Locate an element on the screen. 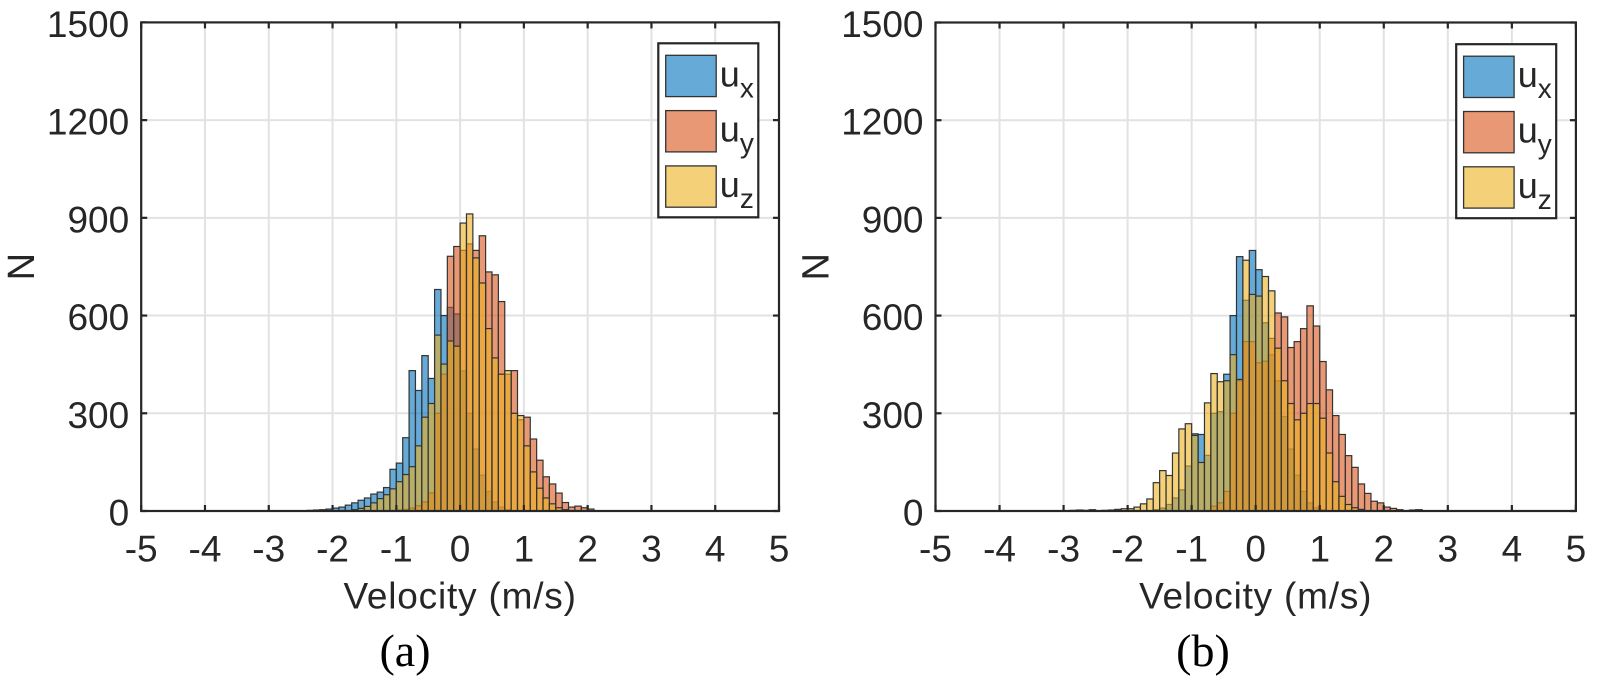 The height and width of the screenshot is (682, 1600). svg-text: (b) is located at coordinates (1203, 650).